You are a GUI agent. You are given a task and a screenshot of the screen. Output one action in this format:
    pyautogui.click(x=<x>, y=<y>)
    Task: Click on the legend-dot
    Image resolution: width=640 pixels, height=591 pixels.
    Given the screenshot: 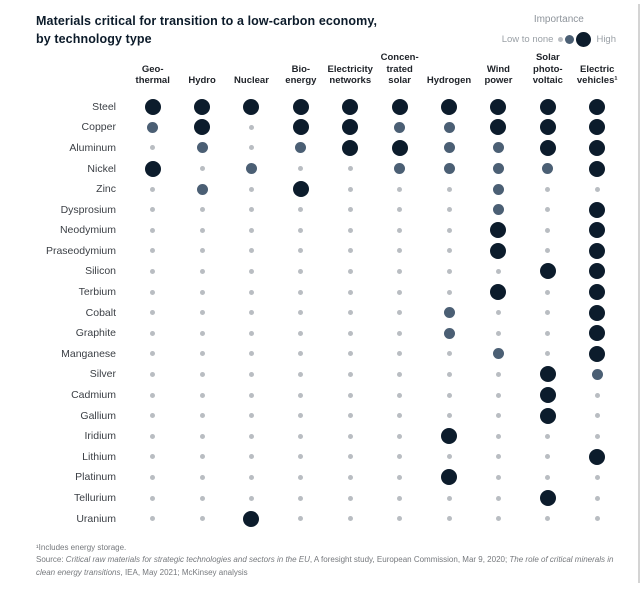 What is the action you would take?
    pyautogui.click(x=584, y=39)
    